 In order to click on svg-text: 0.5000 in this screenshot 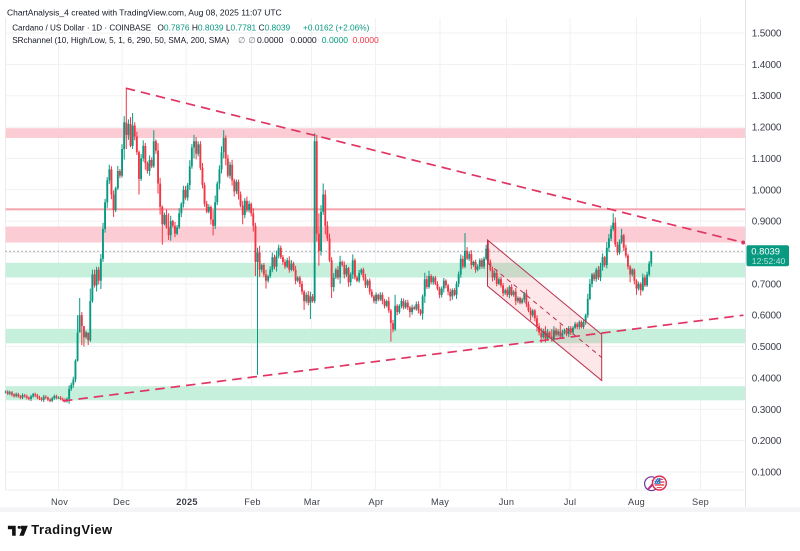, I will do `click(767, 347)`.